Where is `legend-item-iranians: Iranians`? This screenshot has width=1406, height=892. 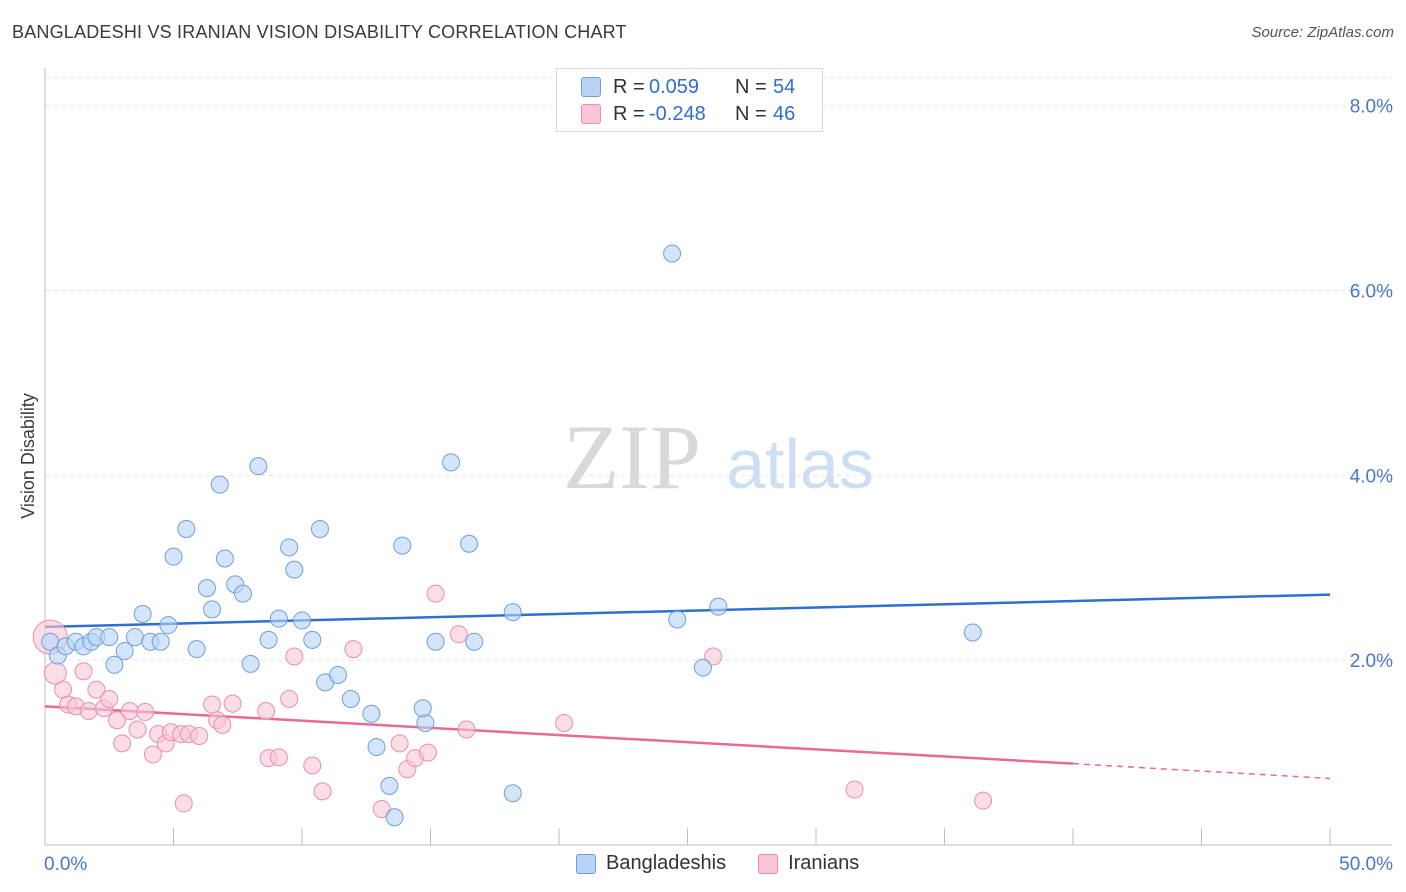
legend-item-iranians: Iranians is located at coordinates (808, 863).